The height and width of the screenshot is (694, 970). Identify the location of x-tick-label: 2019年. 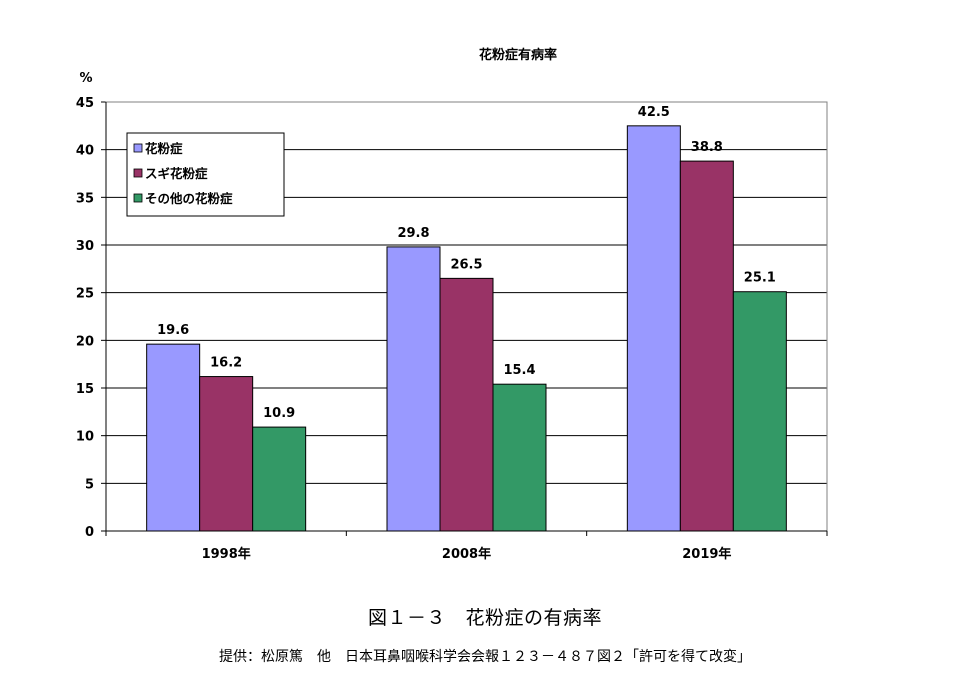
(706, 554).